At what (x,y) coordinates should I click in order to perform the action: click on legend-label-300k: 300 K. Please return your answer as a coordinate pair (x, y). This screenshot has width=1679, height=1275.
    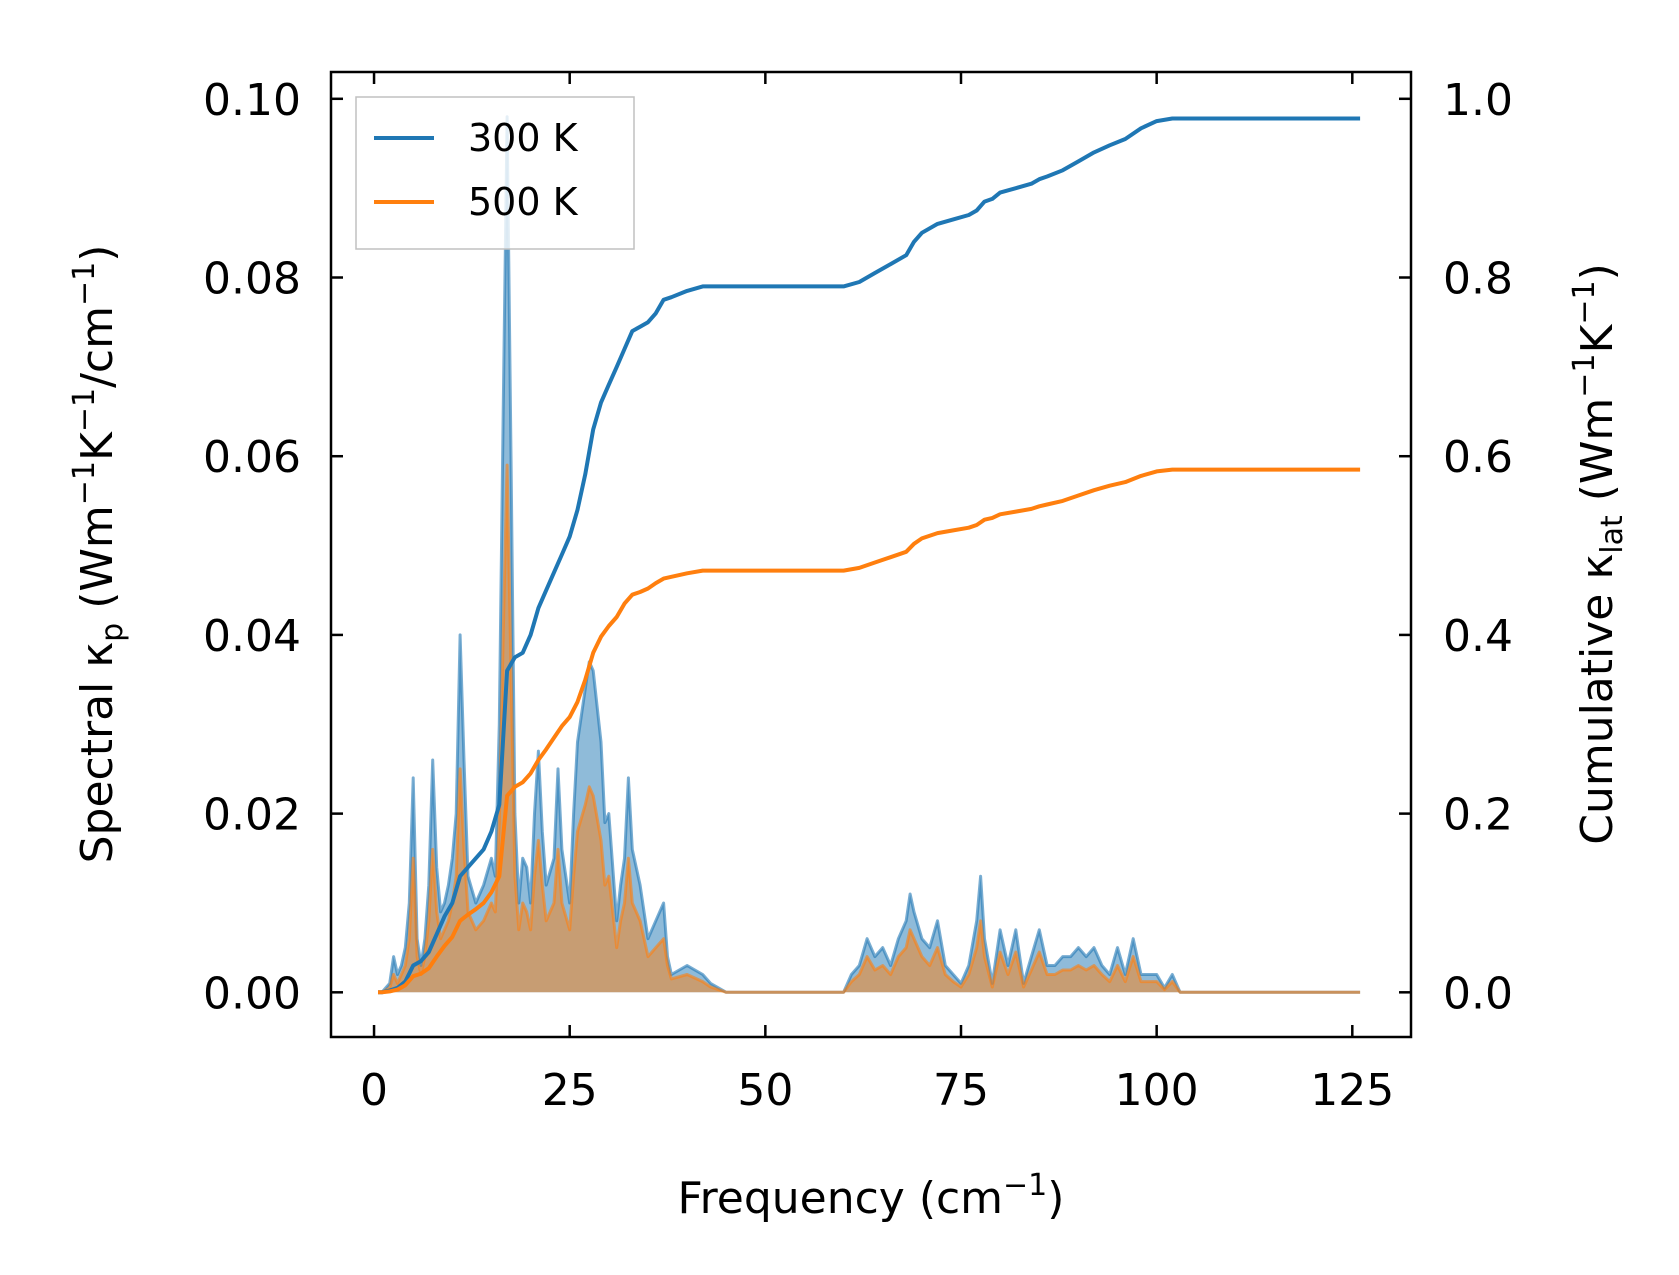
    Looking at the image, I should click on (523, 138).